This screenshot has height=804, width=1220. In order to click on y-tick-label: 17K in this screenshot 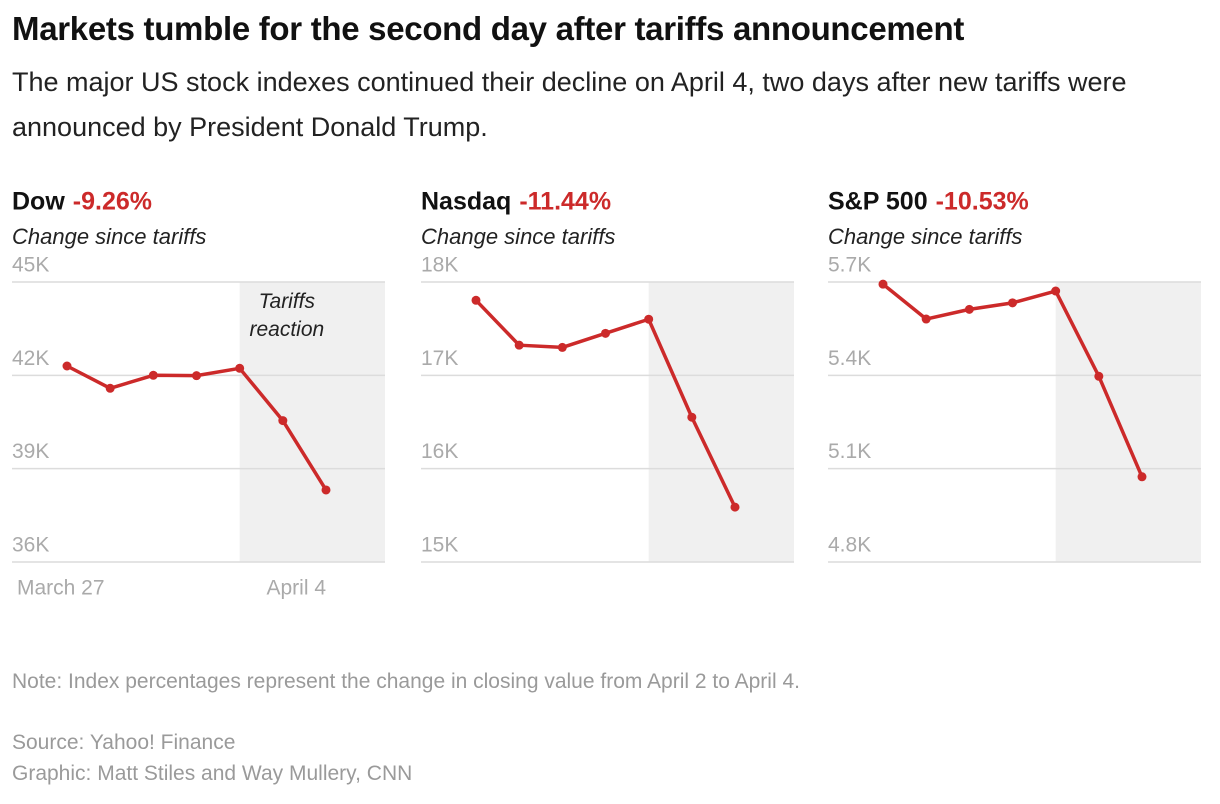, I will do `click(439, 358)`.